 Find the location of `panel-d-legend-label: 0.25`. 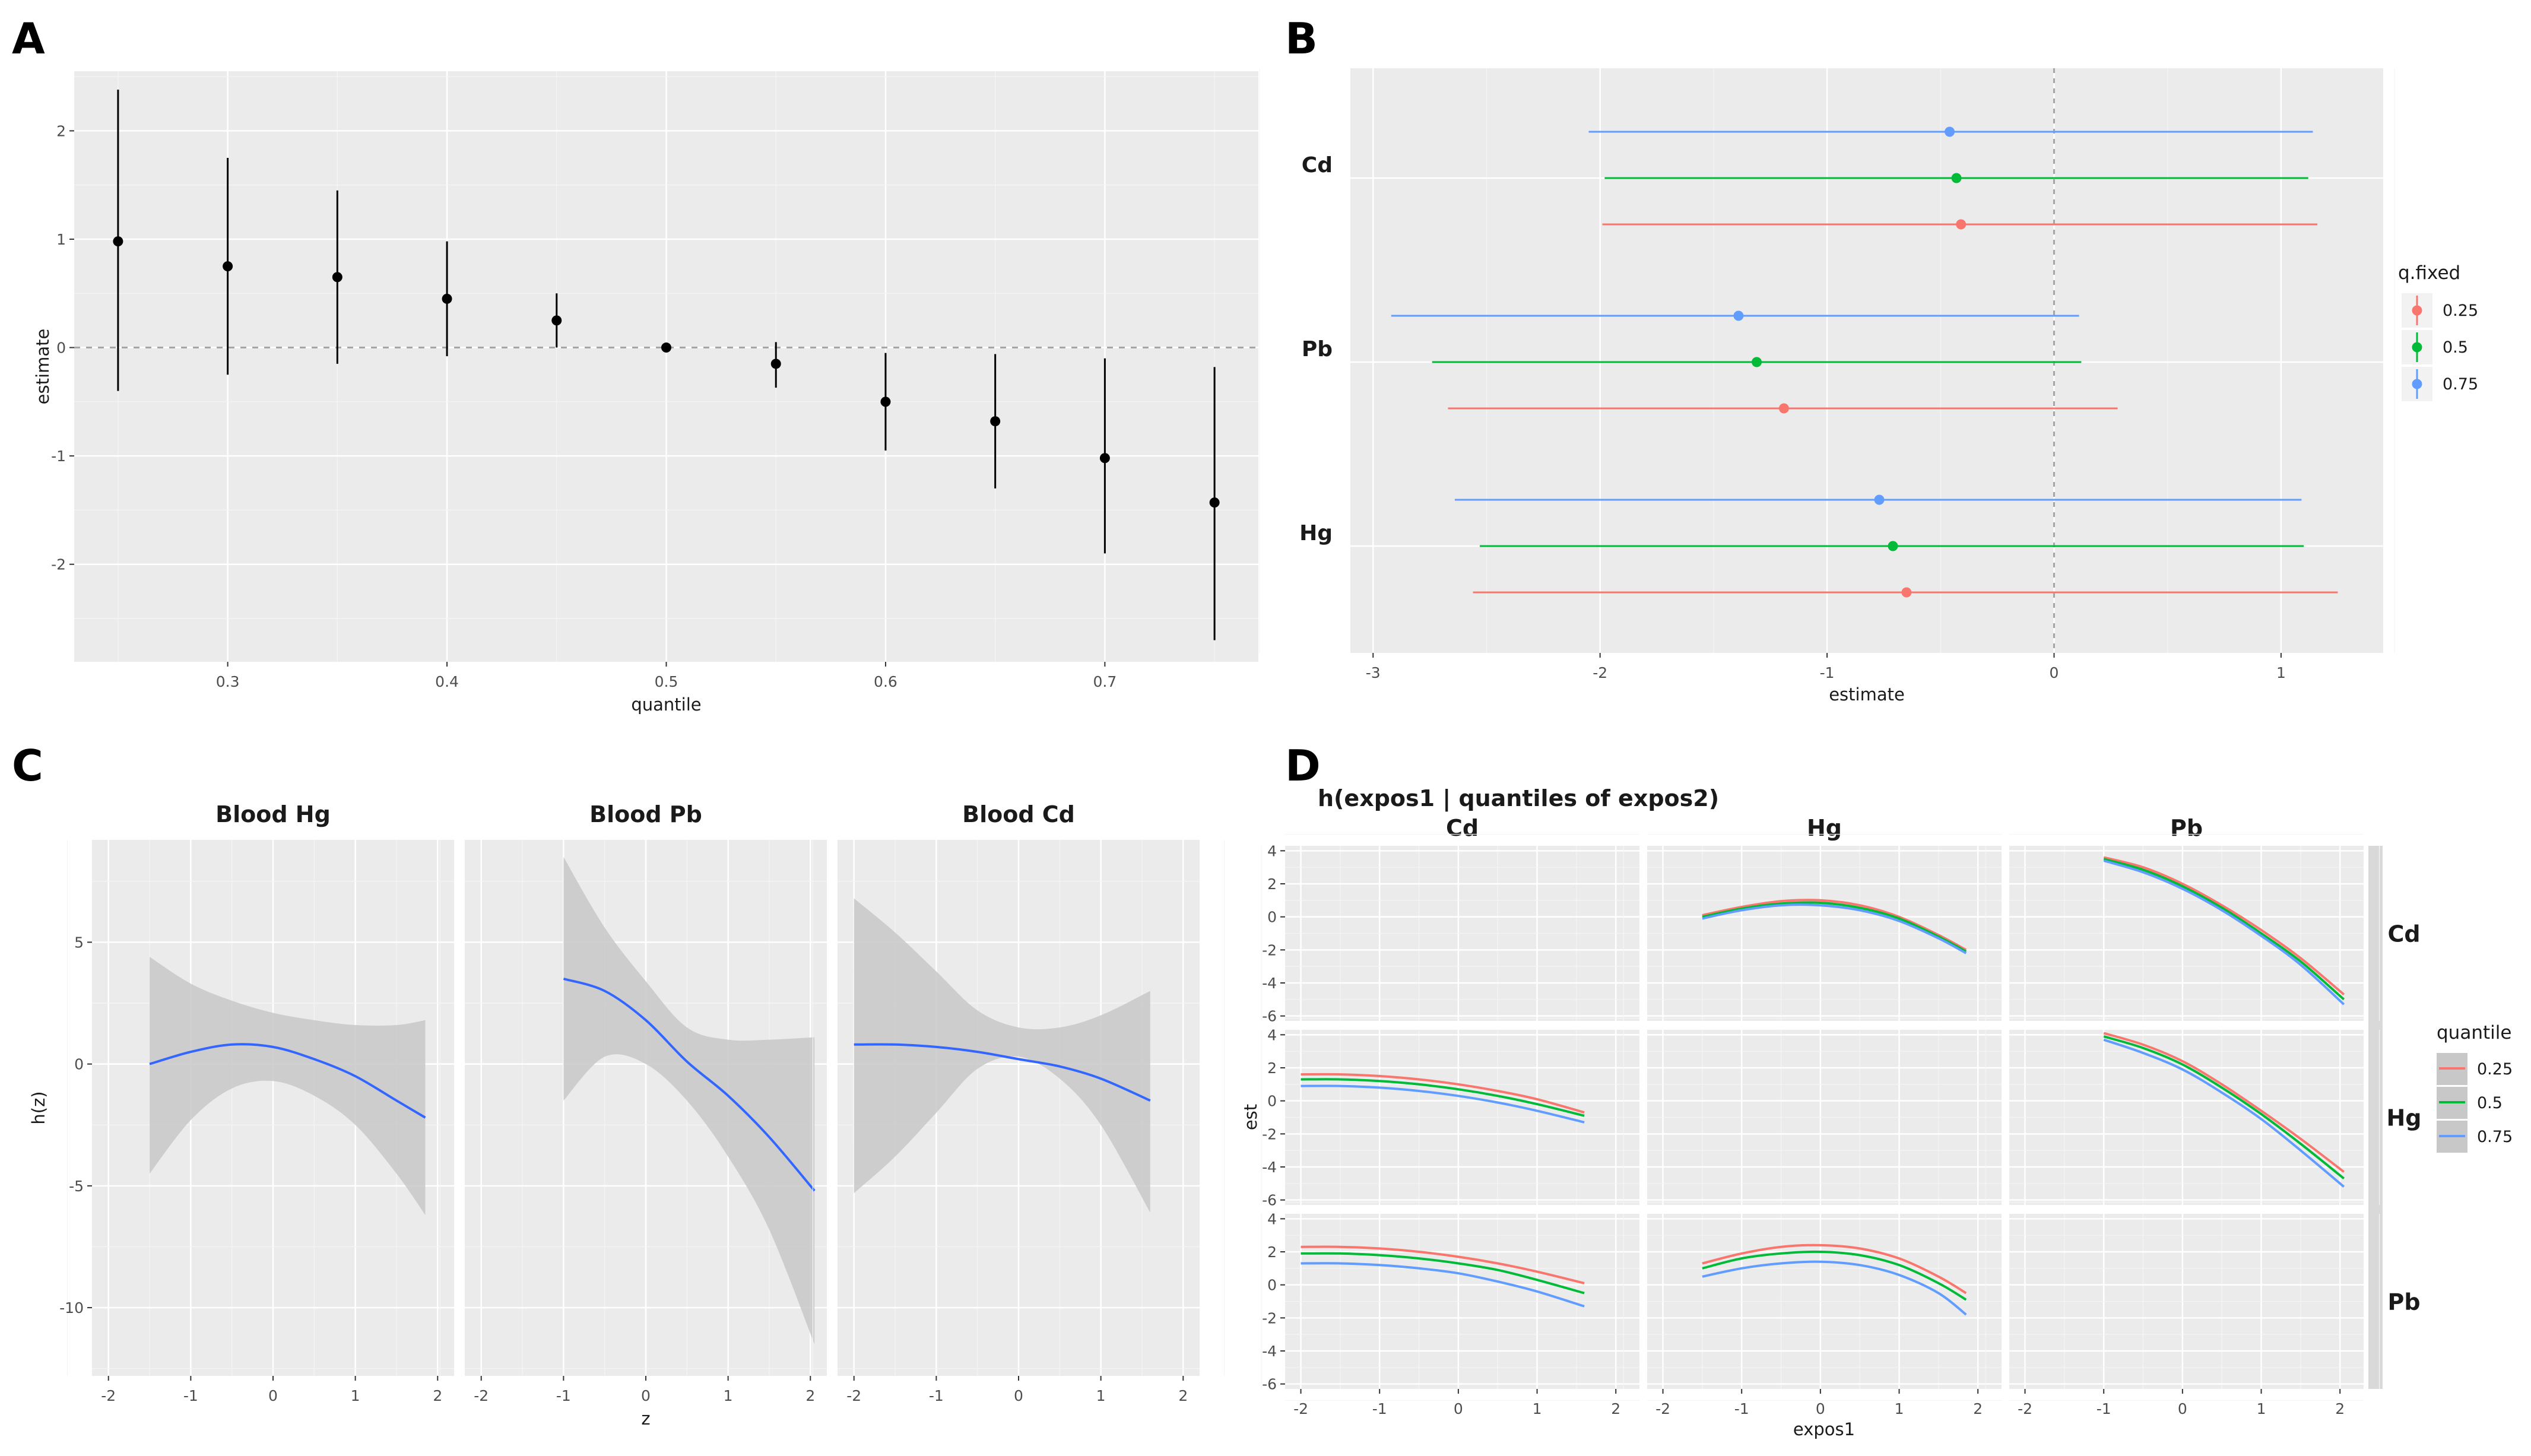

panel-d-legend-label: 0.25 is located at coordinates (2495, 1069).